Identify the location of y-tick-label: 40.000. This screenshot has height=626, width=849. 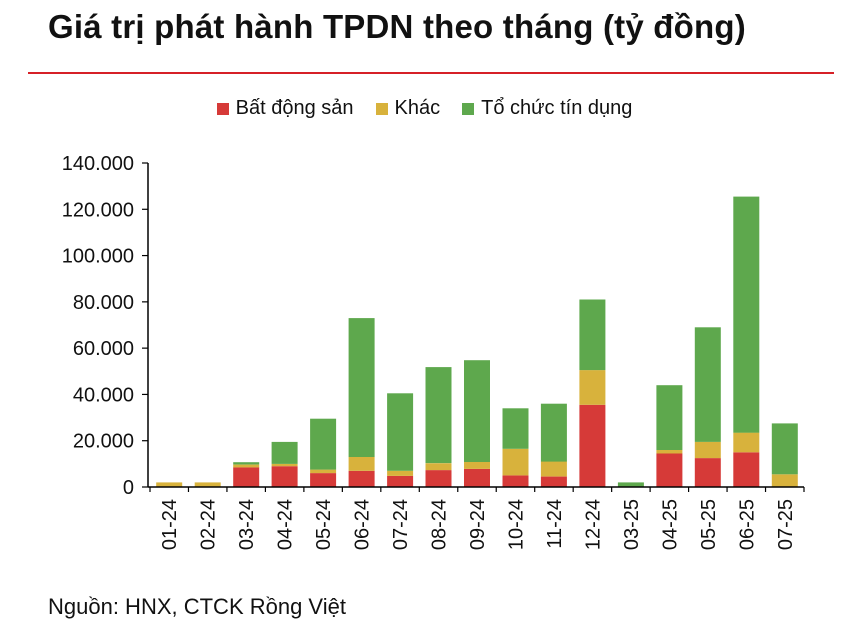
(103, 395).